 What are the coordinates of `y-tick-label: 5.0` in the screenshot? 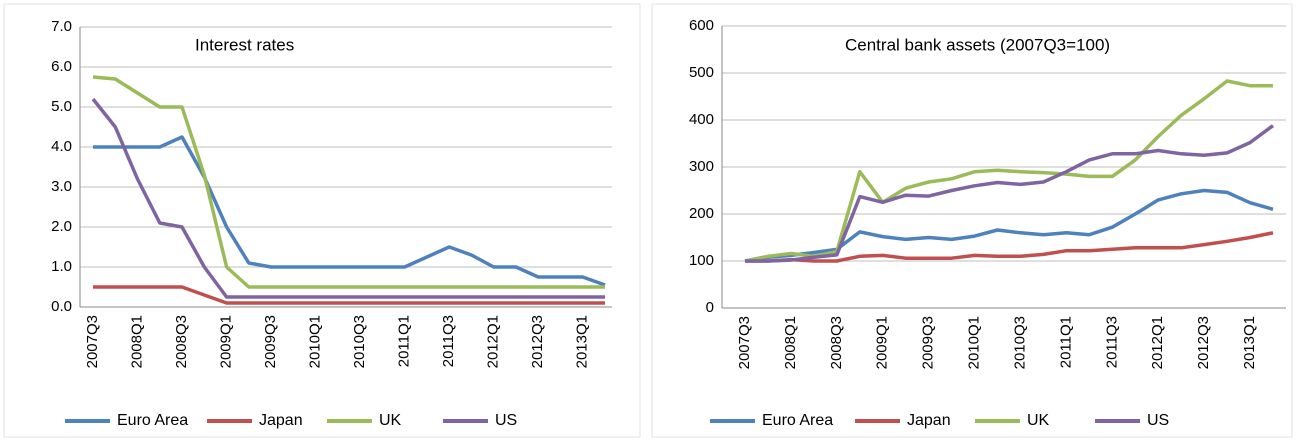 It's located at (61, 106).